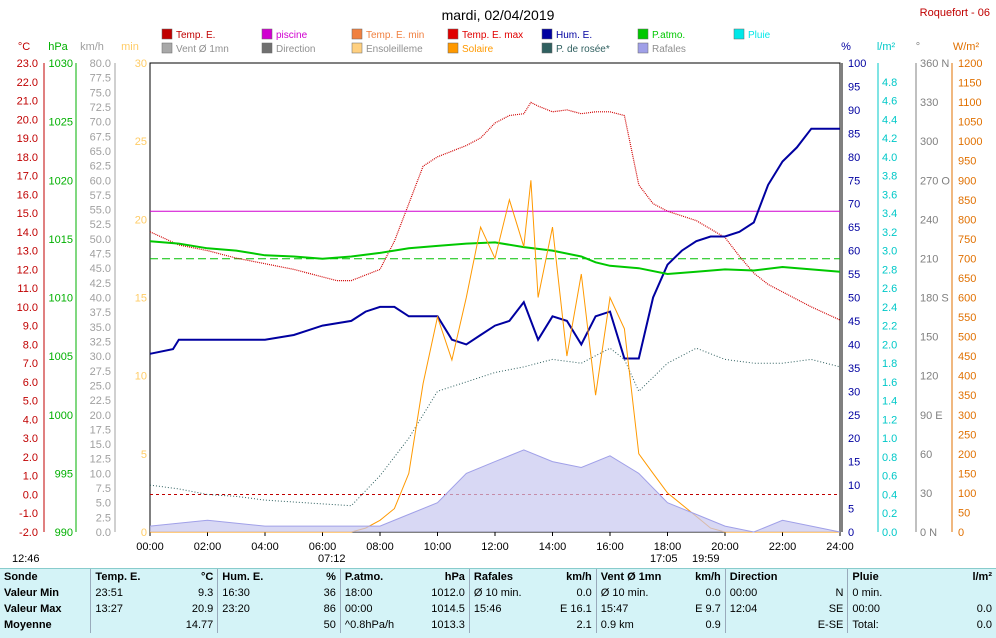 This screenshot has height=638, width=996. I want to click on temp-tick-4: 19.0, so click(27, 139).